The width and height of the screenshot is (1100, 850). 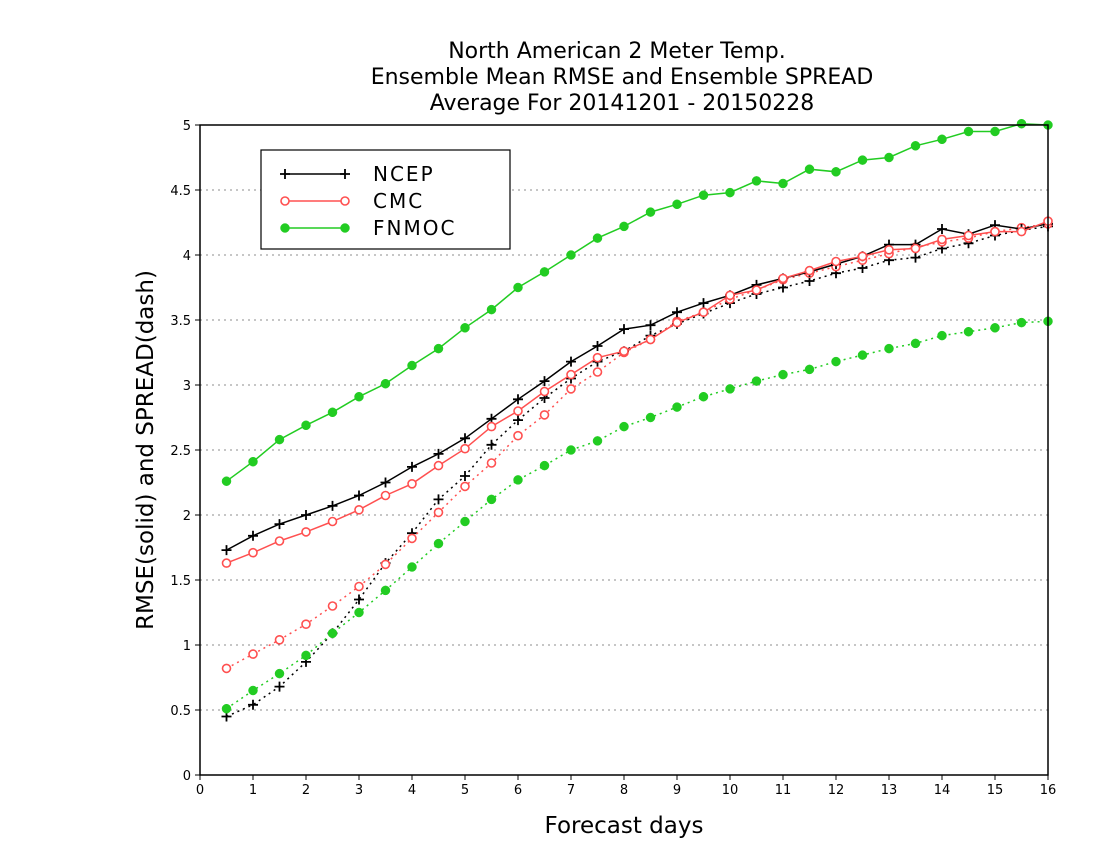 I want to click on y-tick-label-6: 3, so click(x=187, y=386).